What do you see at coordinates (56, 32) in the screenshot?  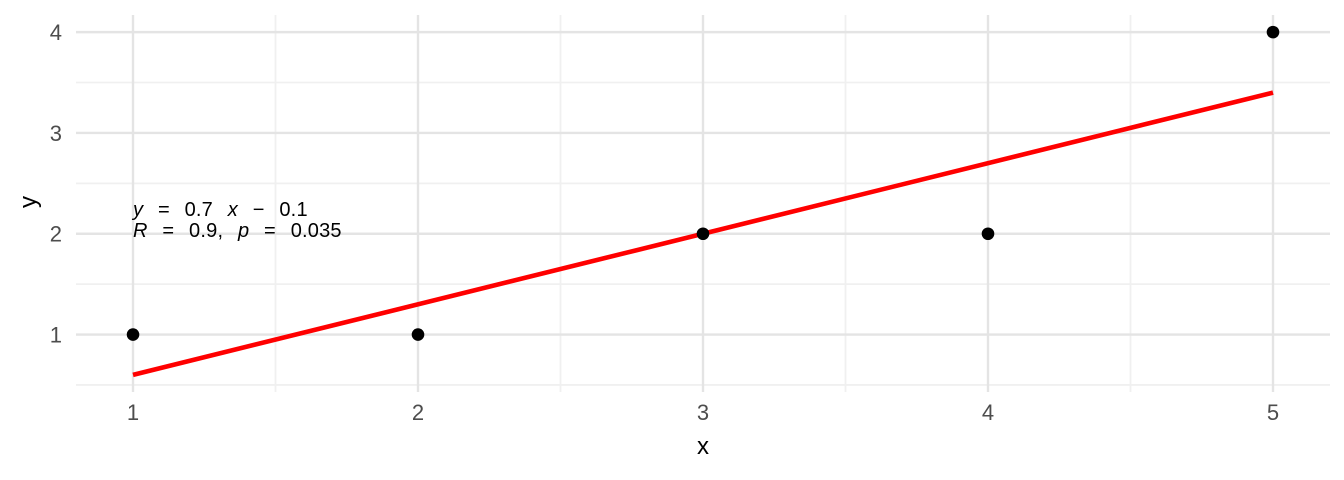 I see `y-tick-label: 4` at bounding box center [56, 32].